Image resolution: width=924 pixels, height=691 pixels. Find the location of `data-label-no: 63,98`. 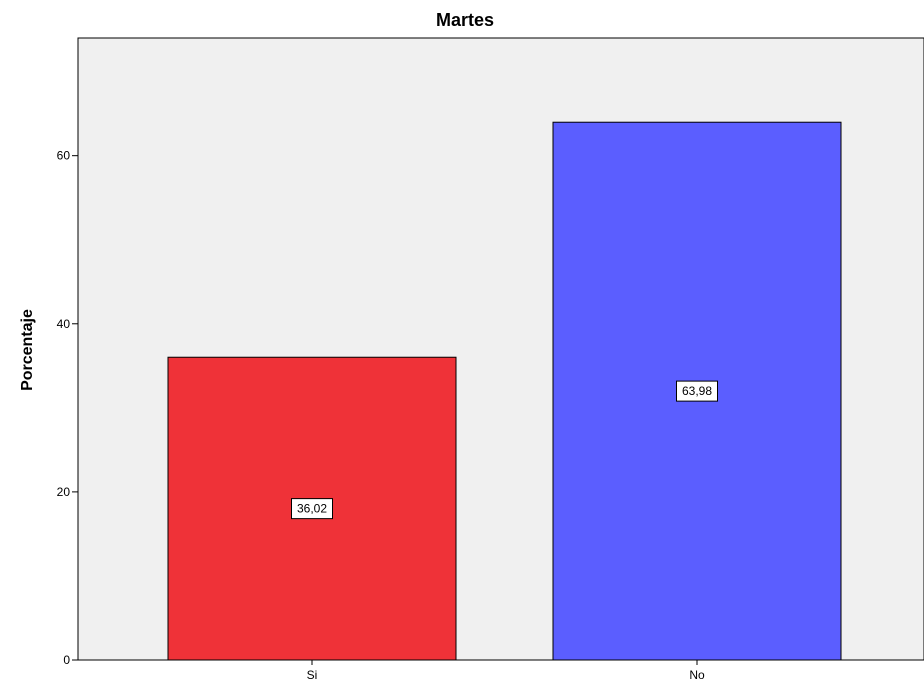

data-label-no: 63,98 is located at coordinates (697, 391).